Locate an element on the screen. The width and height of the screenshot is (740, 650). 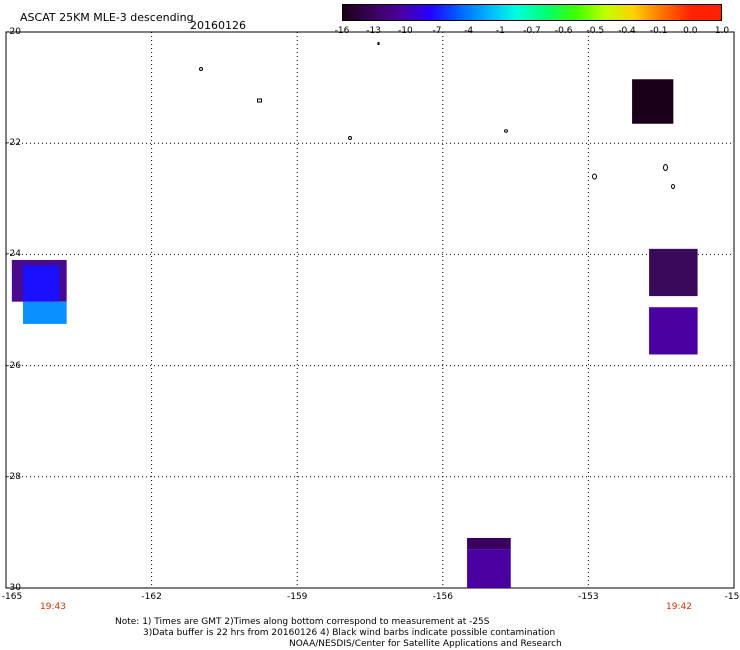
color-scale-label: -0.7 is located at coordinates (532, 31).